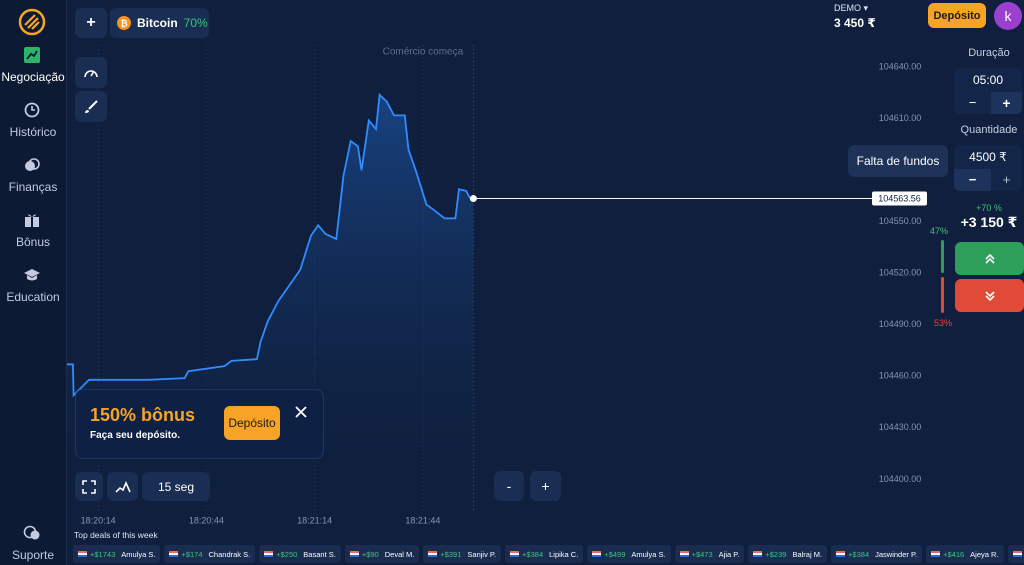 This screenshot has width=1024, height=565. I want to click on zoom-in-button: +, so click(545, 486).